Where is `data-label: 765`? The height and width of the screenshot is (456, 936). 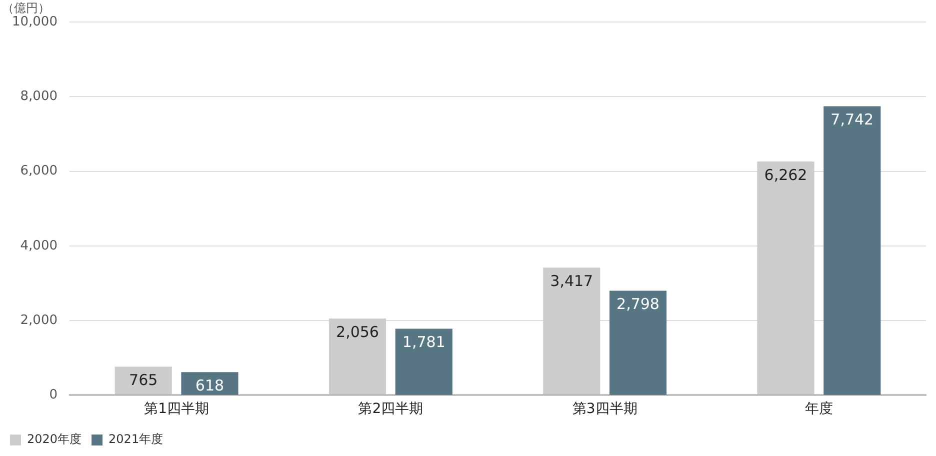
data-label: 765 is located at coordinates (143, 380).